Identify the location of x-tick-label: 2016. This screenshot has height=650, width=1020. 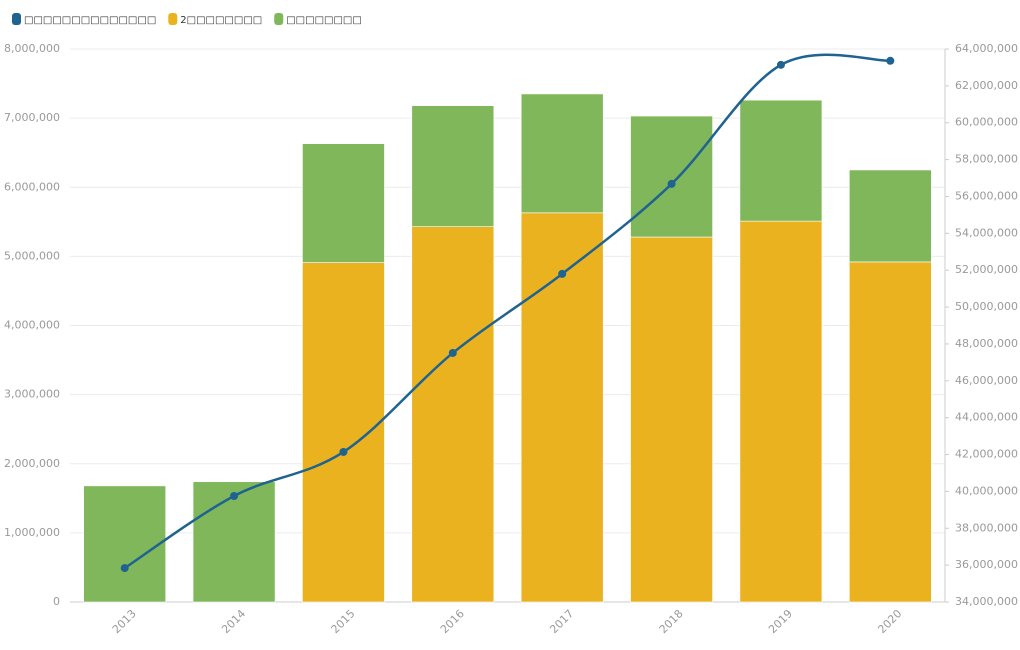
(452, 621).